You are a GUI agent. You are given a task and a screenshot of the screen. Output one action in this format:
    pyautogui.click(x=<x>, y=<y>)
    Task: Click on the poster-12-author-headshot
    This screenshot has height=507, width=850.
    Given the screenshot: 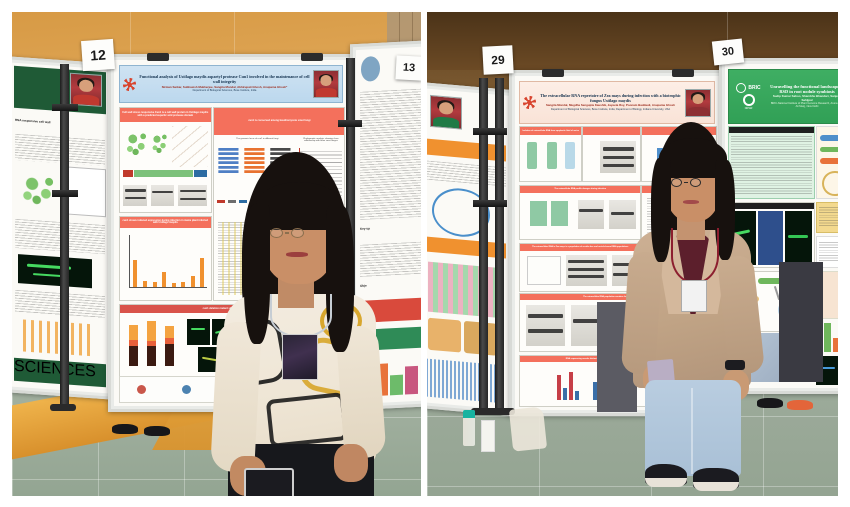 What is the action you would take?
    pyautogui.click(x=326, y=84)
    